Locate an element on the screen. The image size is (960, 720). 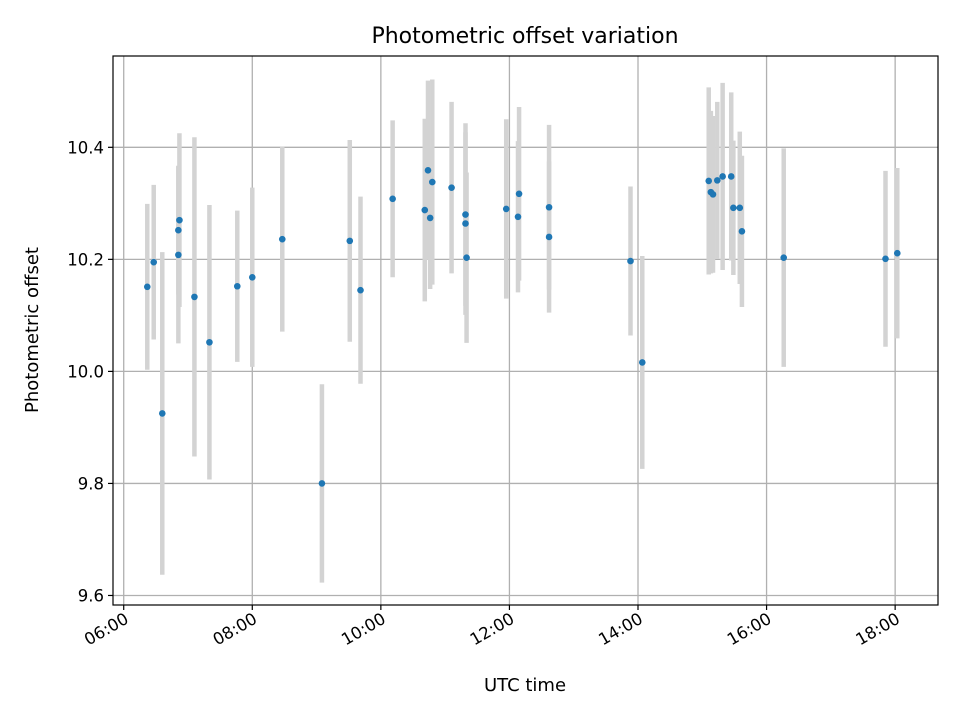
y-tick-label: 10.0 is located at coordinates (85, 371).